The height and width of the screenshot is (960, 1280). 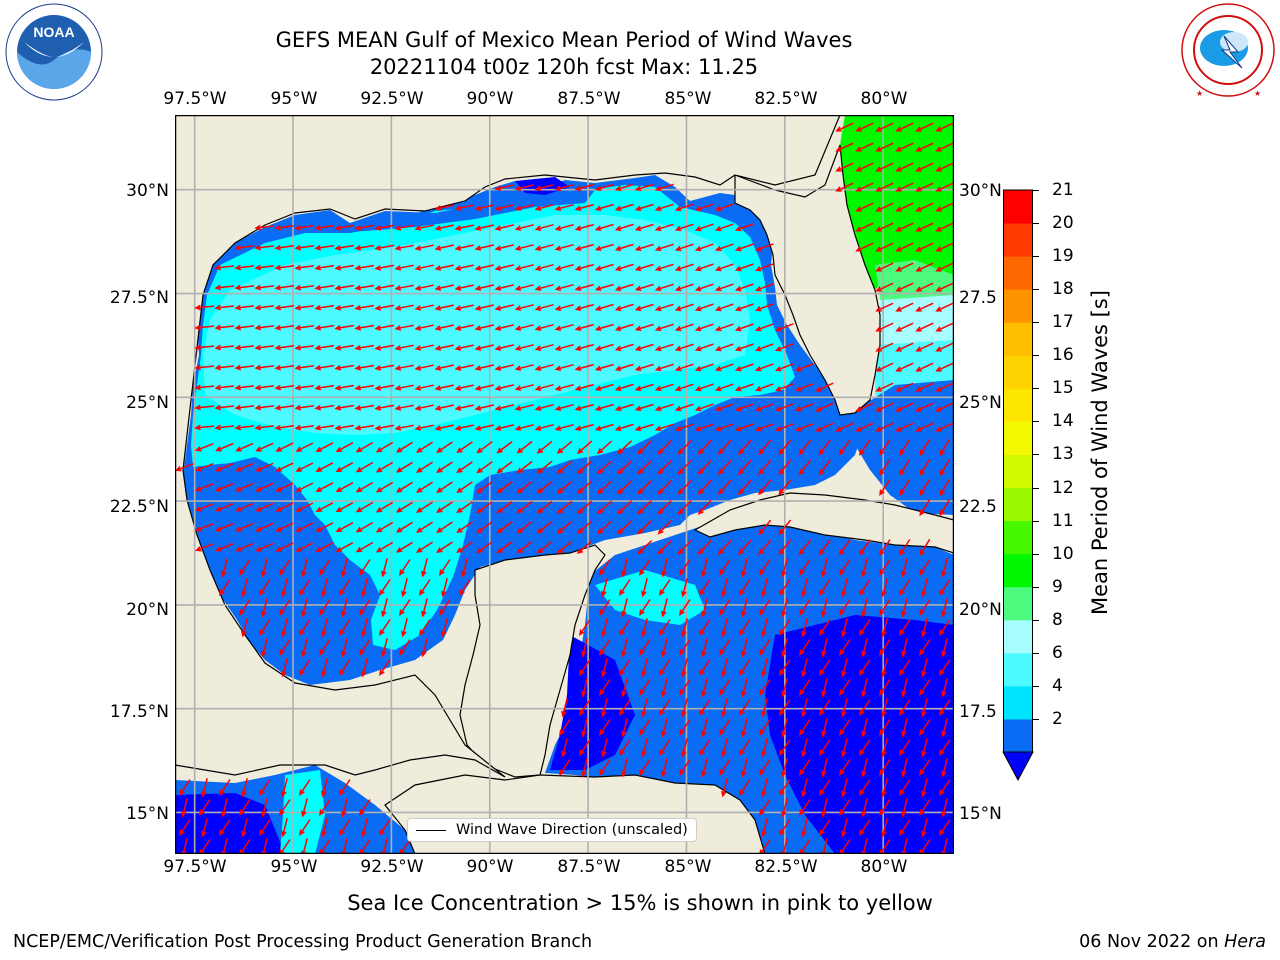 I want to click on colorbar-tick-label: 2, so click(x=1057, y=718).